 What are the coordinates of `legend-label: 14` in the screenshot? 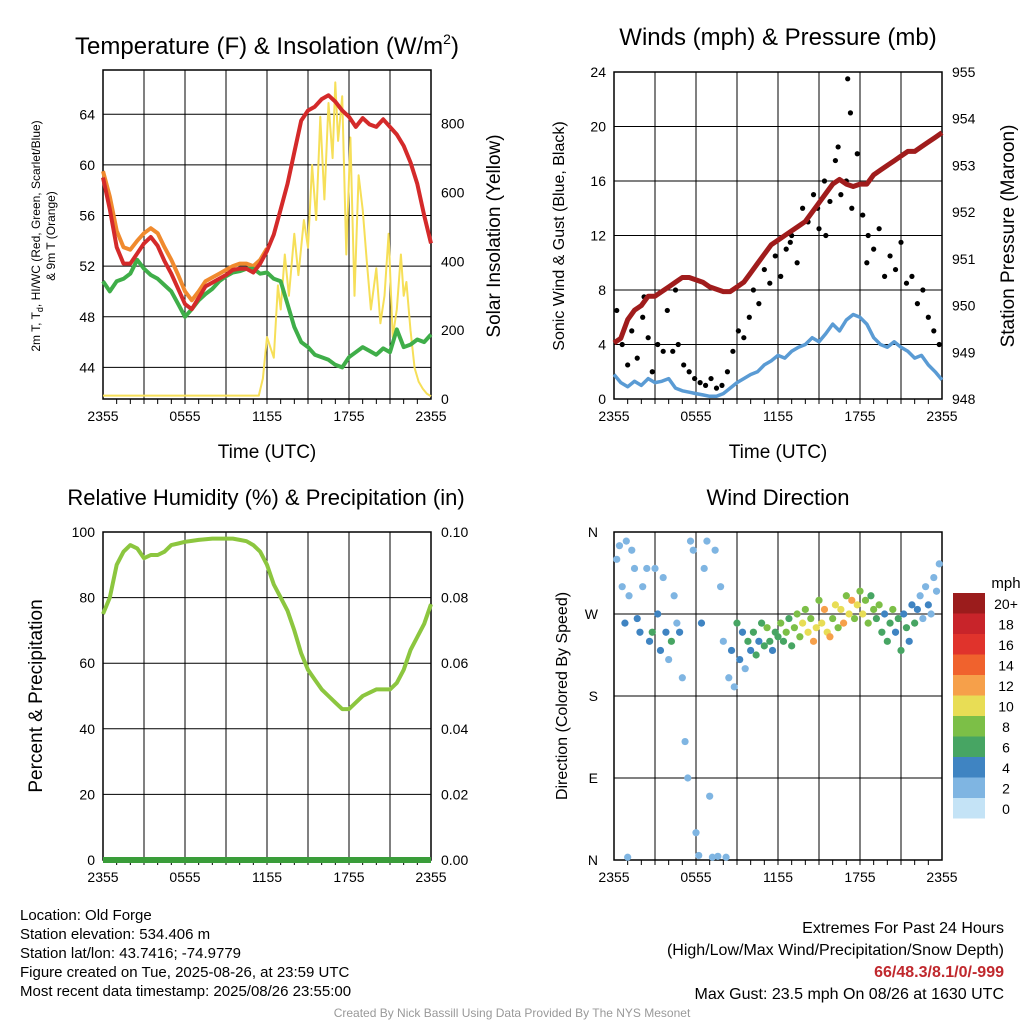 It's located at (1006, 666).